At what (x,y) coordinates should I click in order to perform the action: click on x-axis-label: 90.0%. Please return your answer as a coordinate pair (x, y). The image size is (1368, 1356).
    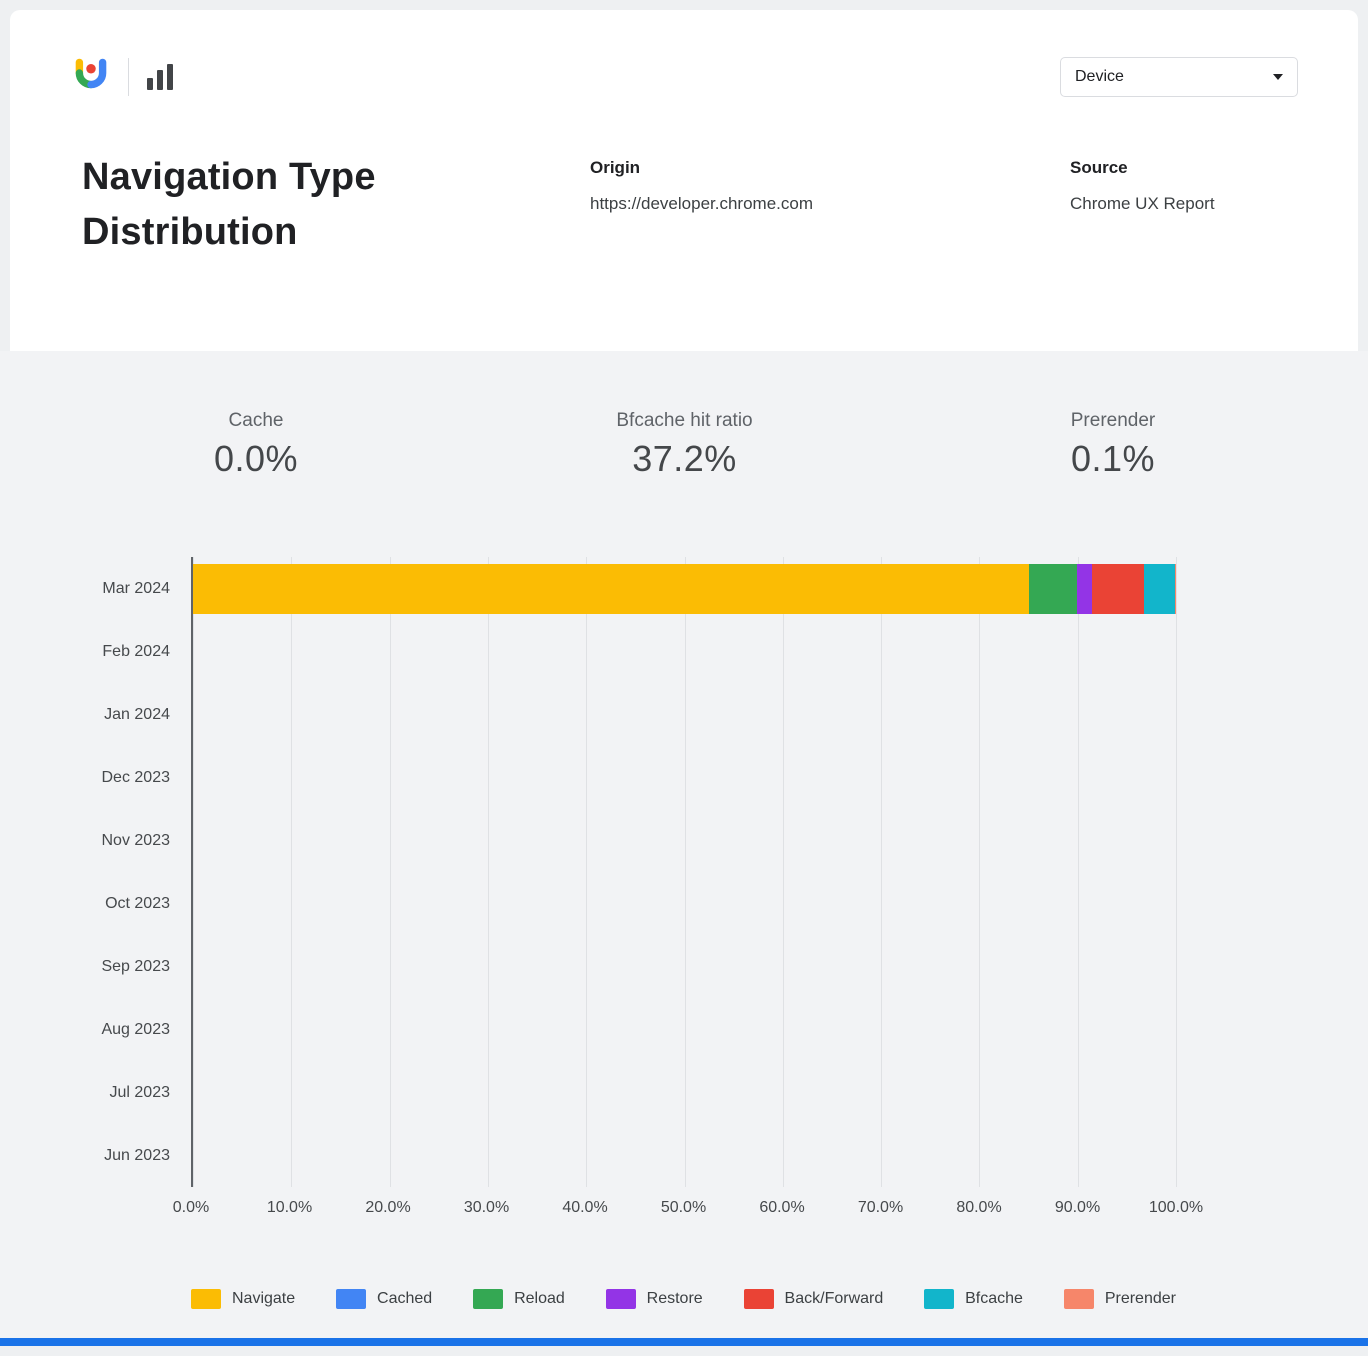
    Looking at the image, I should click on (1077, 1207).